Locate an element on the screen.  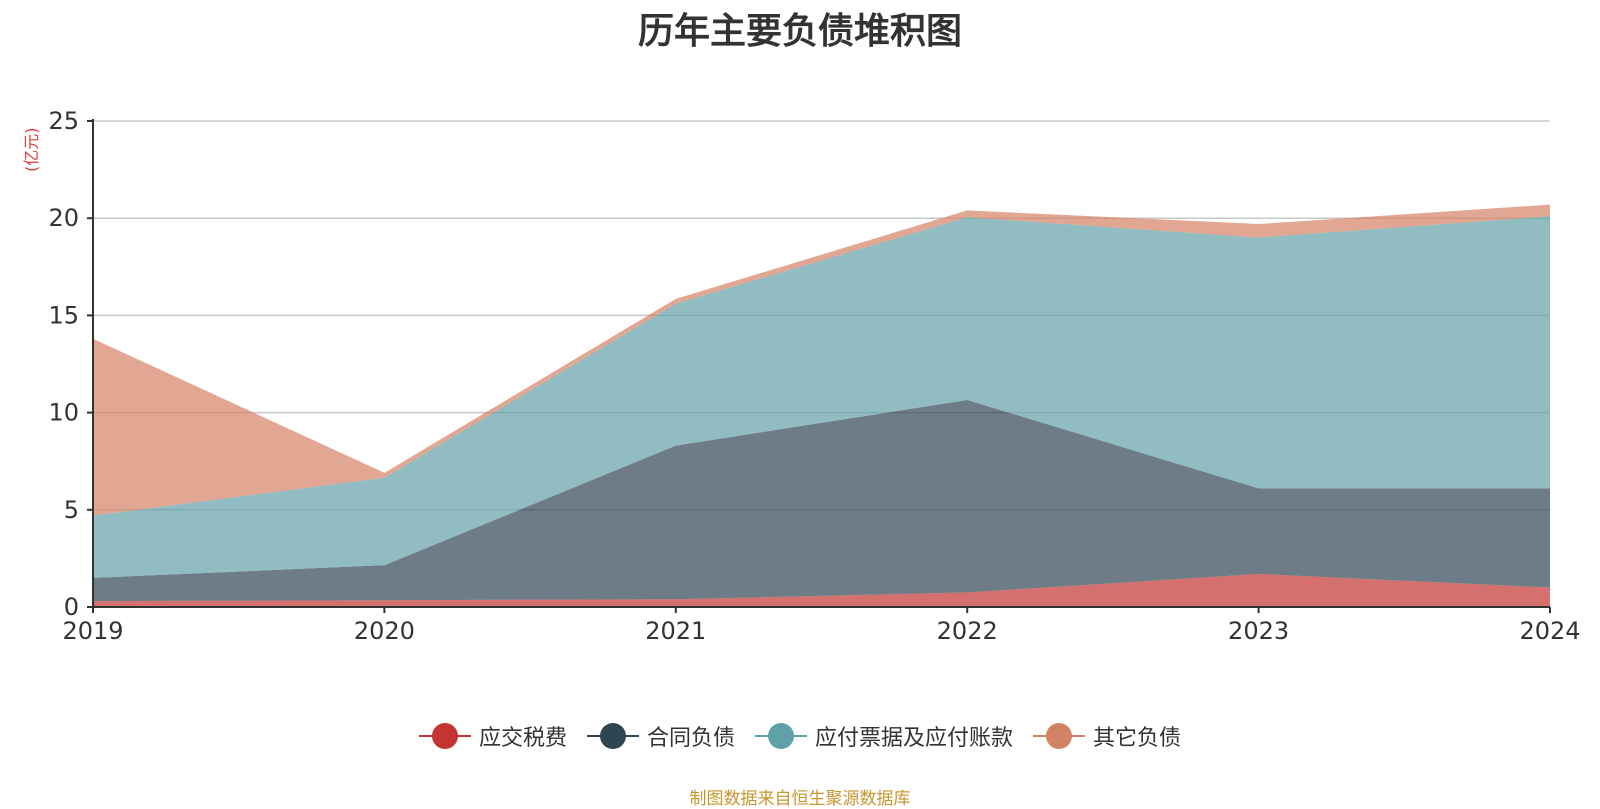
x-tick-label: 2023 is located at coordinates (1258, 631).